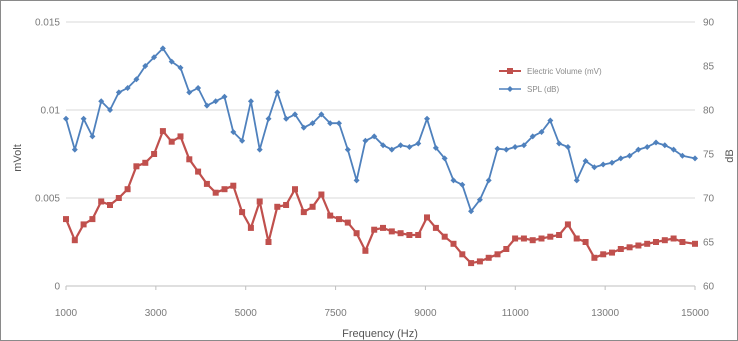 The image size is (738, 341). What do you see at coordinates (47, 199) in the screenshot?
I see `y-left-tick-label: 0.005` at bounding box center [47, 199].